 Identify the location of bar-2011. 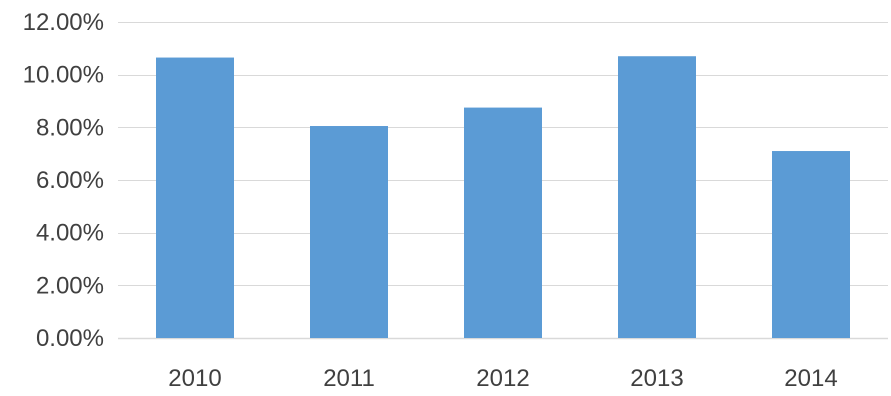
(349, 232).